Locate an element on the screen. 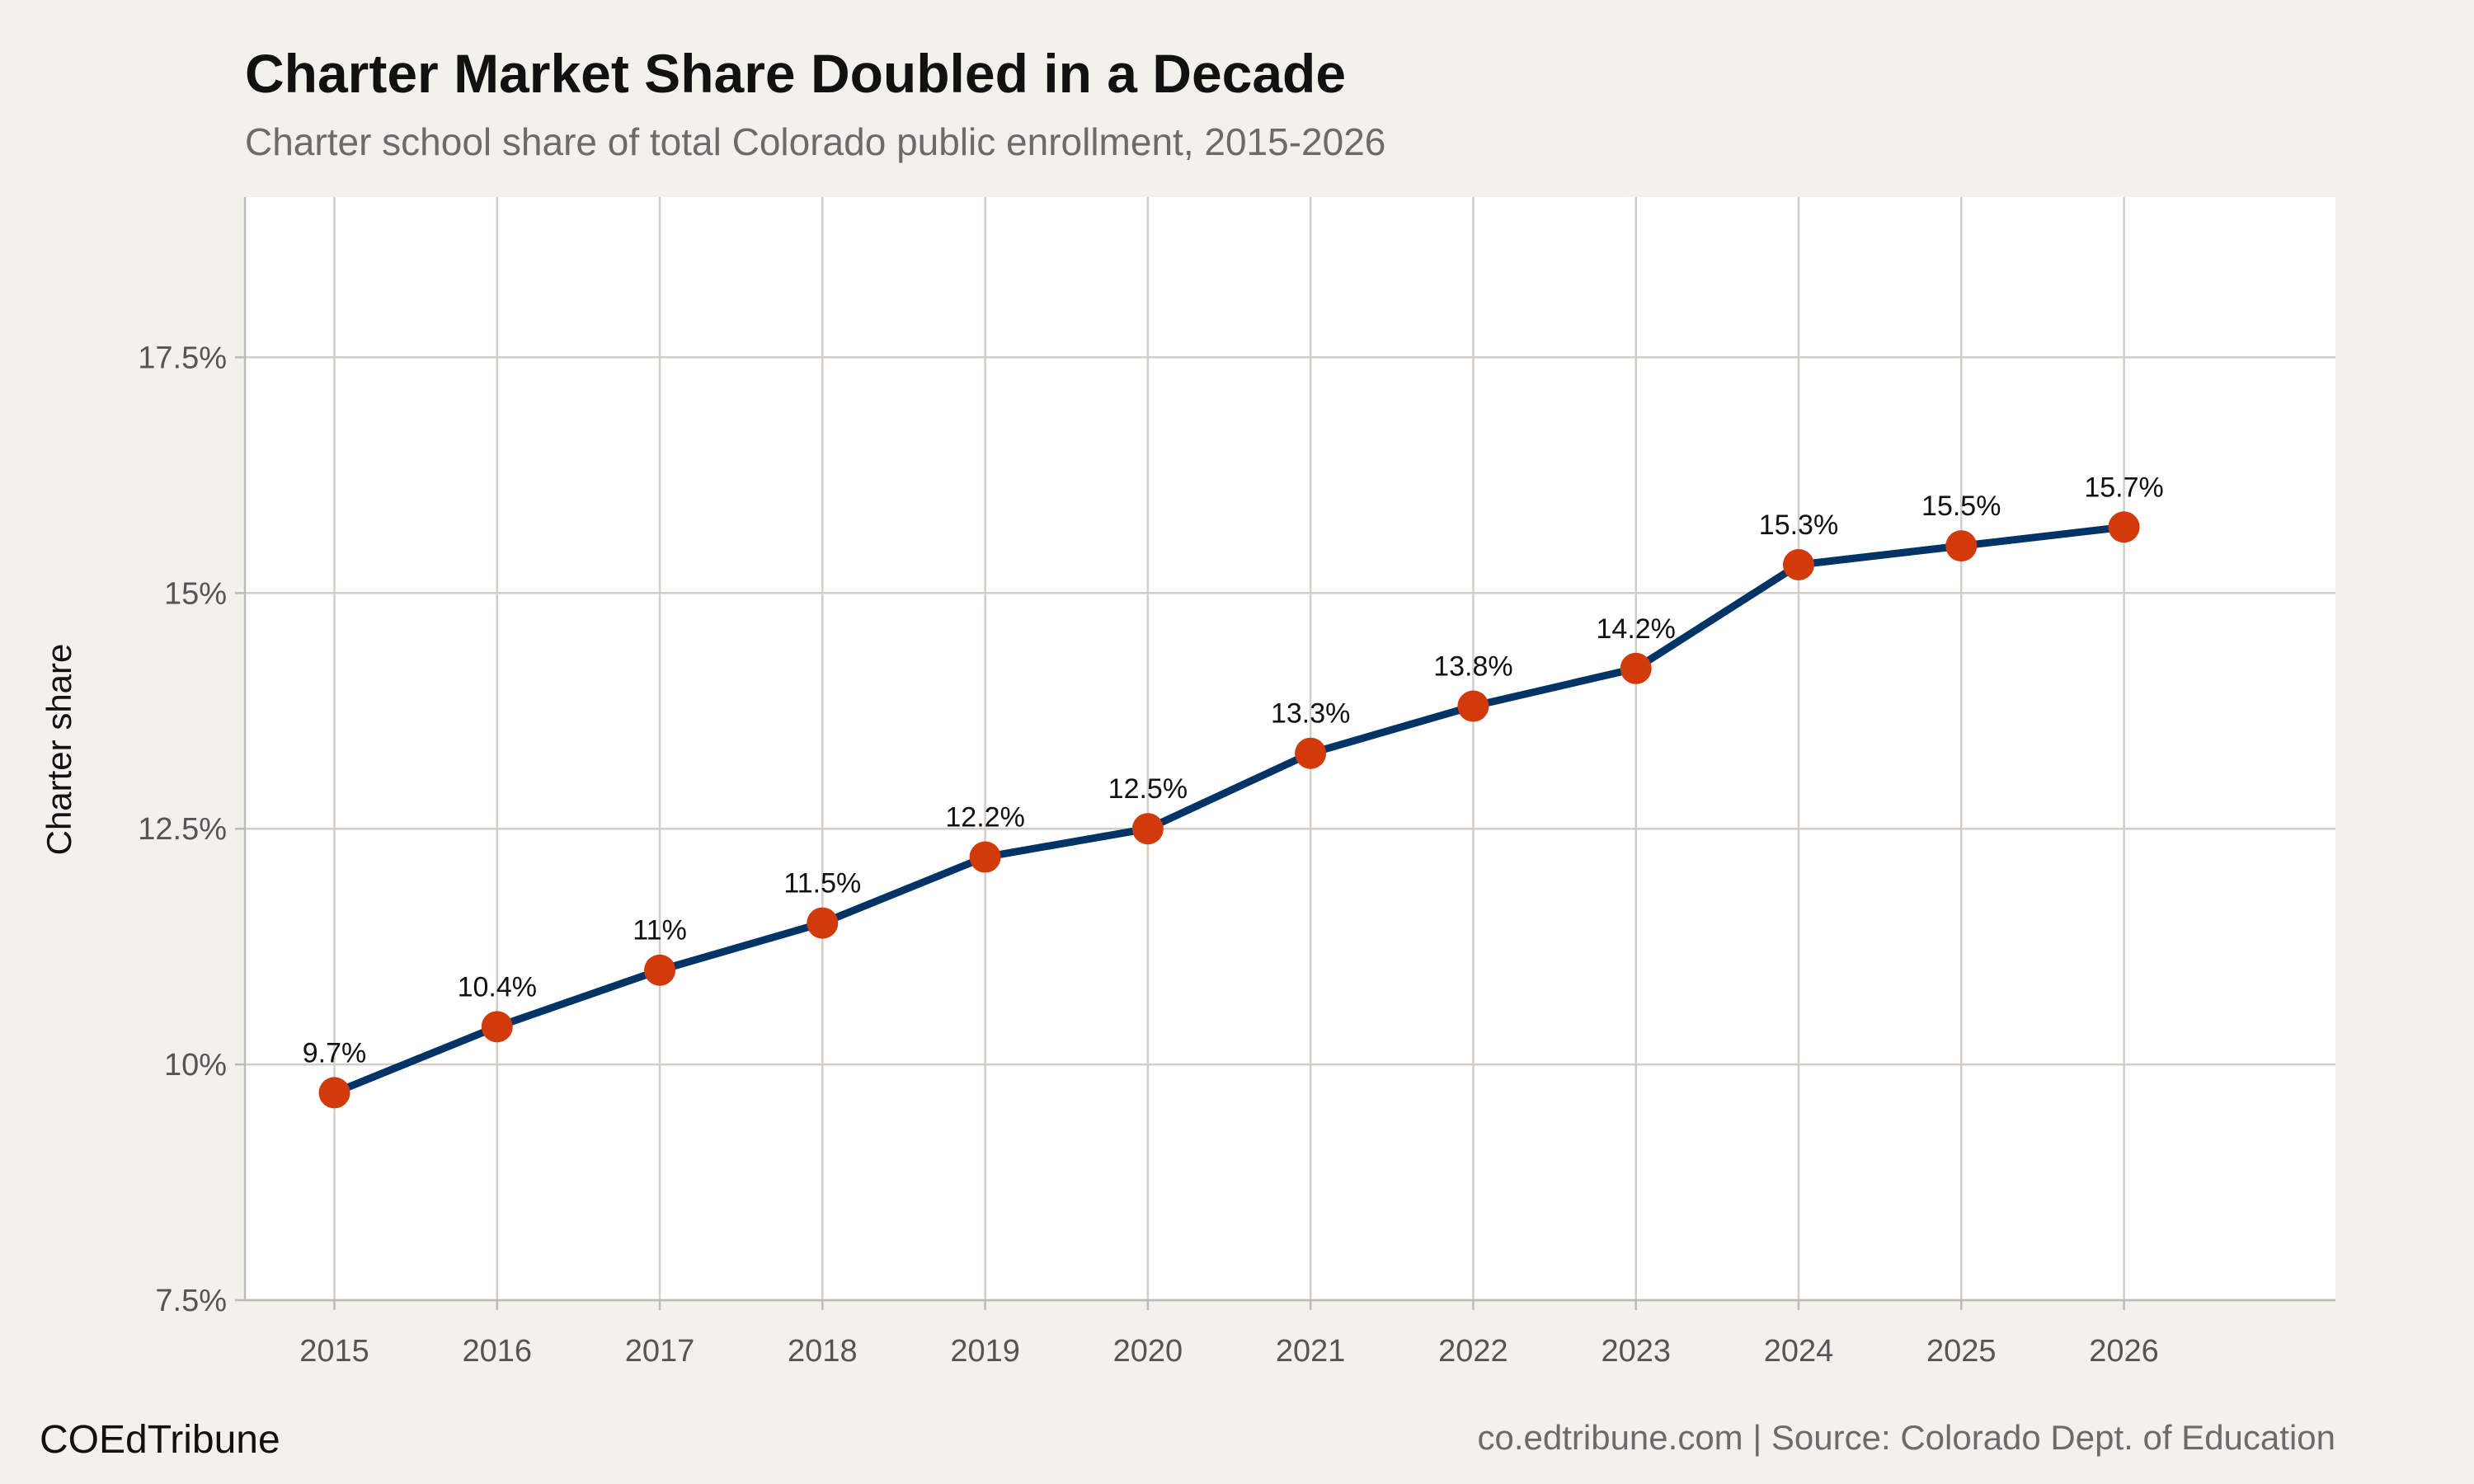 The height and width of the screenshot is (1484, 2474). y-tick-label: 17.5% is located at coordinates (182, 357).